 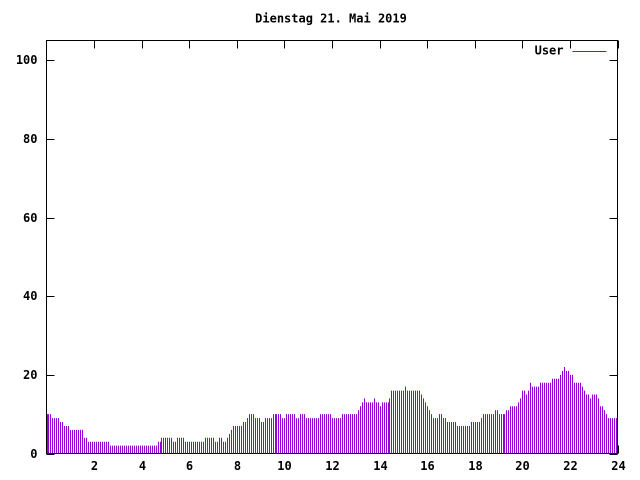 I want to click on y-tick-label: 20, so click(x=30, y=375).